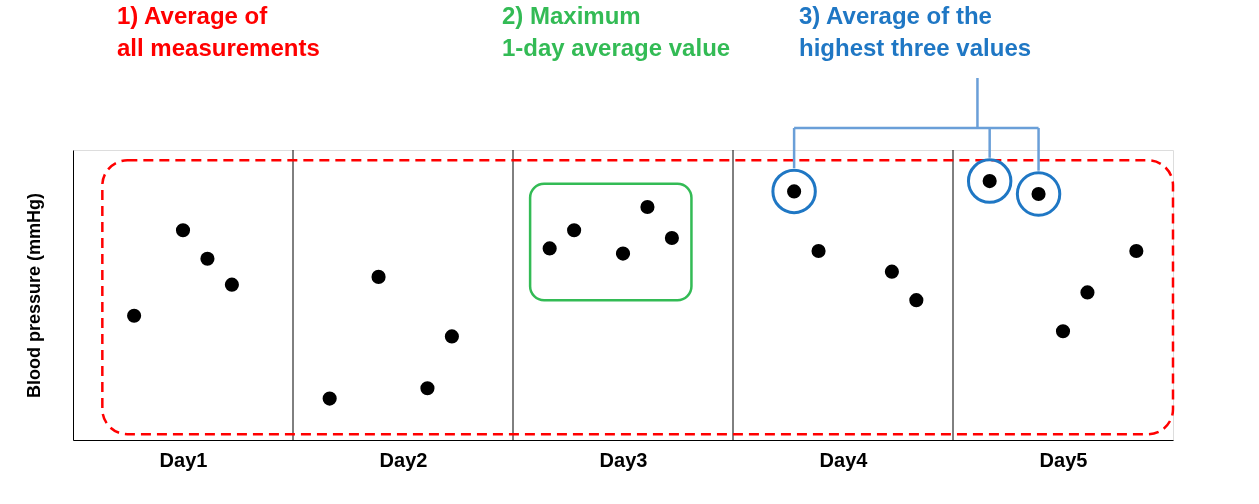 This screenshot has width=1259, height=504. Describe the element at coordinates (616, 31) in the screenshot. I see `text: 2) Maximum 1-day average value` at that location.